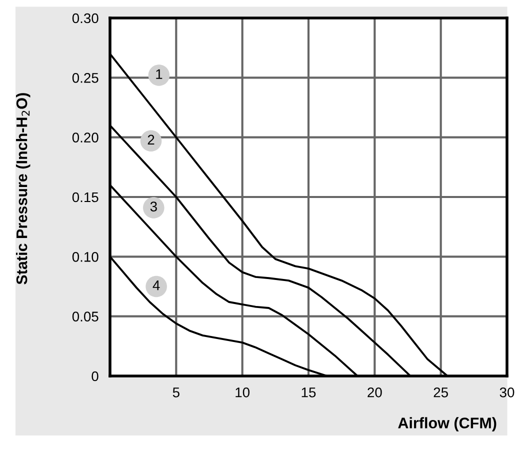 This screenshot has height=449, width=515. Describe the element at coordinates (23, 188) in the screenshot. I see `y-axis-title: Static Pressure (Inch-H$_{2}$O)` at that location.